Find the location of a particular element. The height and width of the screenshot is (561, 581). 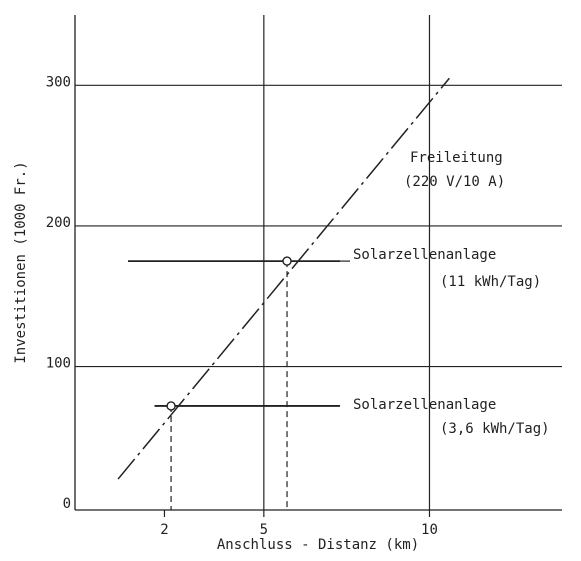

y-tick-label-200: 200 is located at coordinates (58, 223).